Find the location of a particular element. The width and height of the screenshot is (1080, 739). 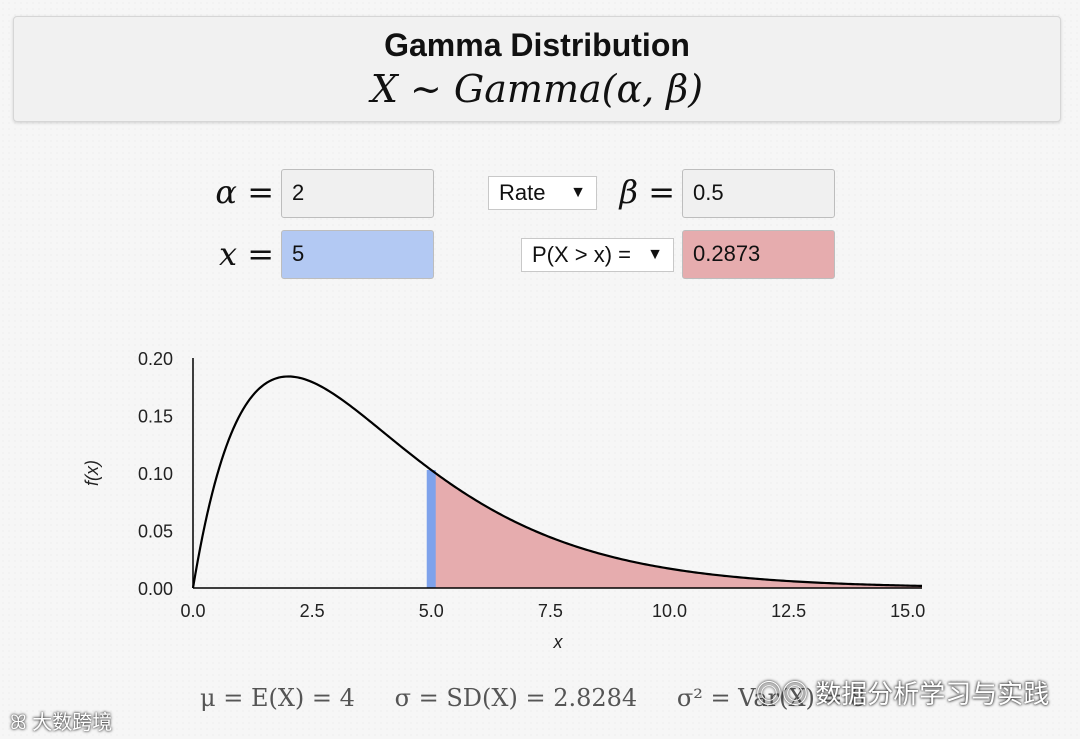

param-mode-value: Rate is located at coordinates (522, 192).